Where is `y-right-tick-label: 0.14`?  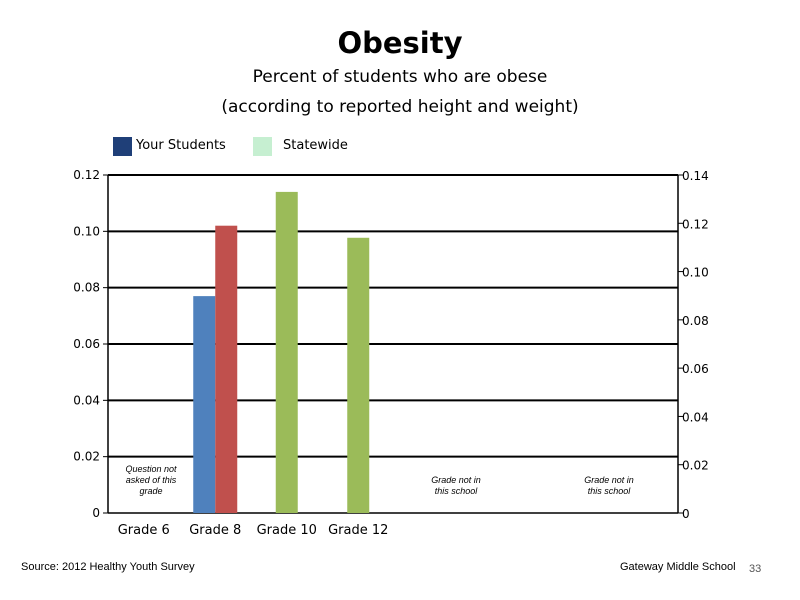
y-right-tick-label: 0.14 is located at coordinates (695, 176).